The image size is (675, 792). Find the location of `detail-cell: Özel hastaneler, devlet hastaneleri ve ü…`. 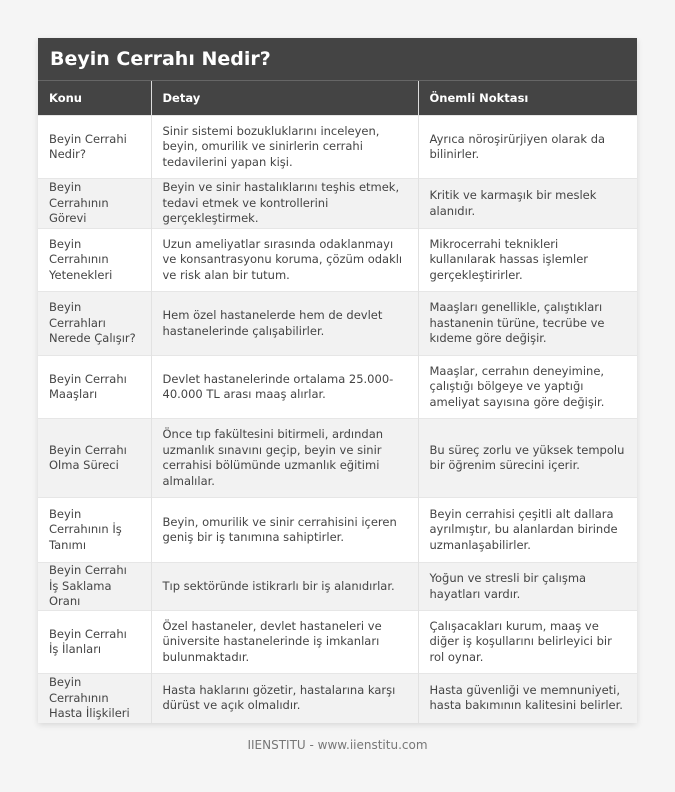

detail-cell: Özel hastaneler, devlet hastaneleri ve ü… is located at coordinates (285, 642).